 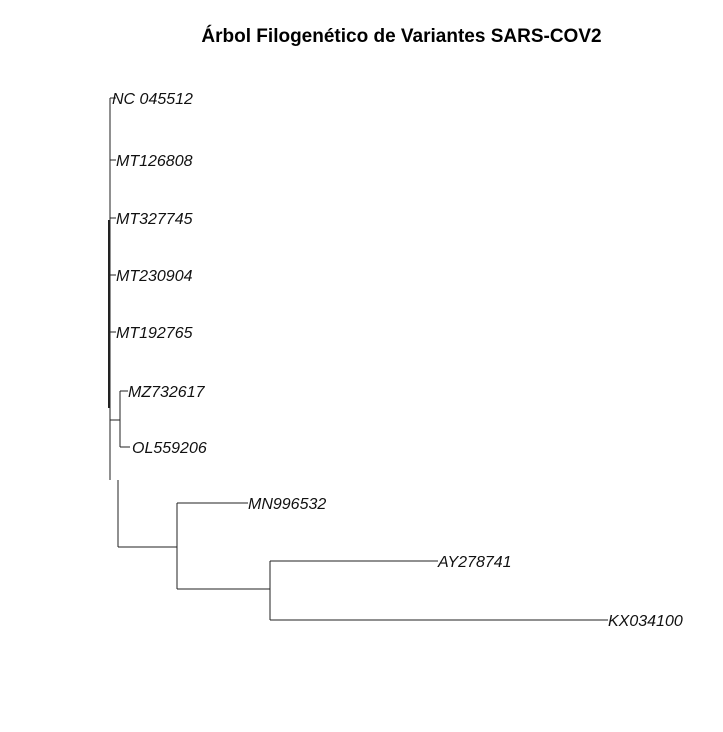 What do you see at coordinates (474, 562) in the screenshot?
I see `leaf-label-8: AY278741` at bounding box center [474, 562].